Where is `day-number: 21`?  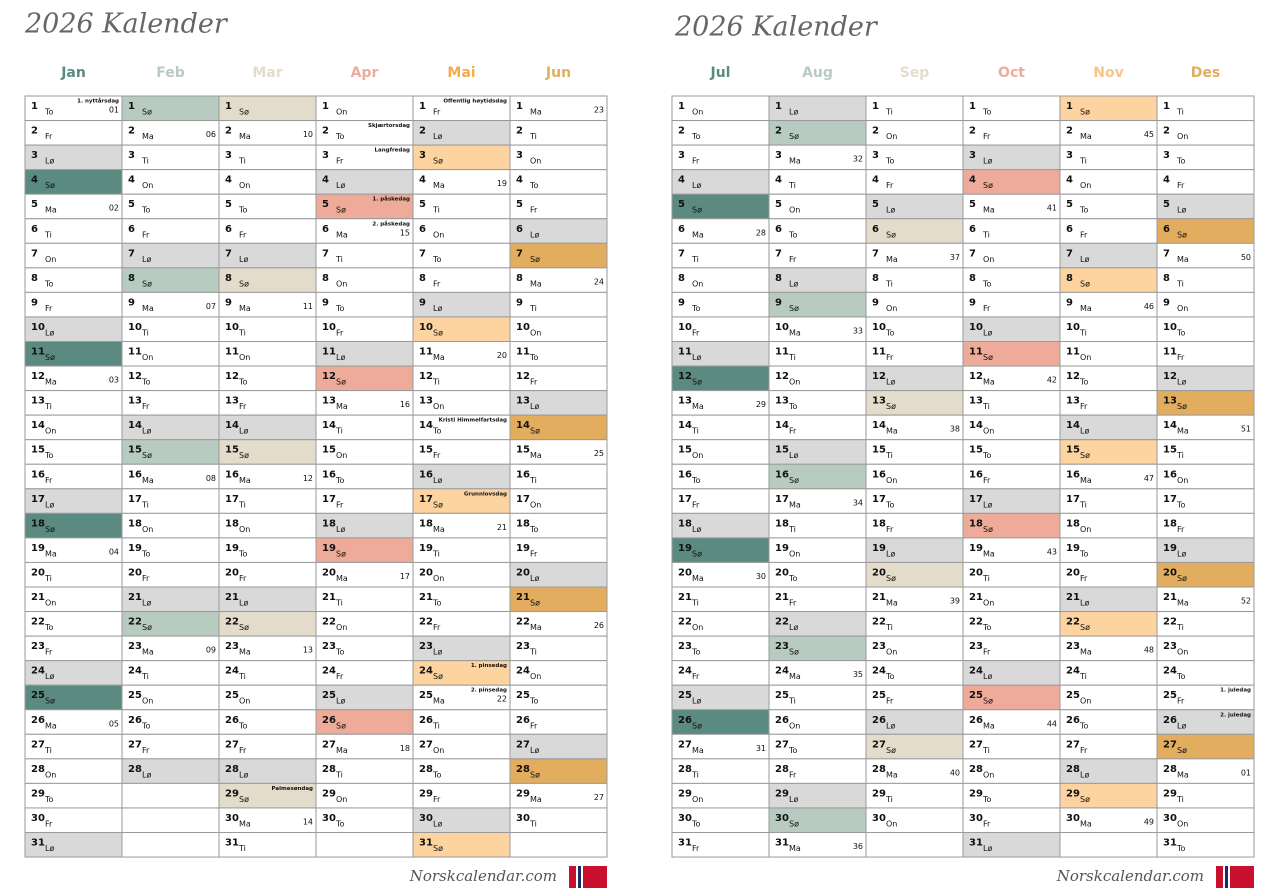 day-number: 21 is located at coordinates (329, 597).